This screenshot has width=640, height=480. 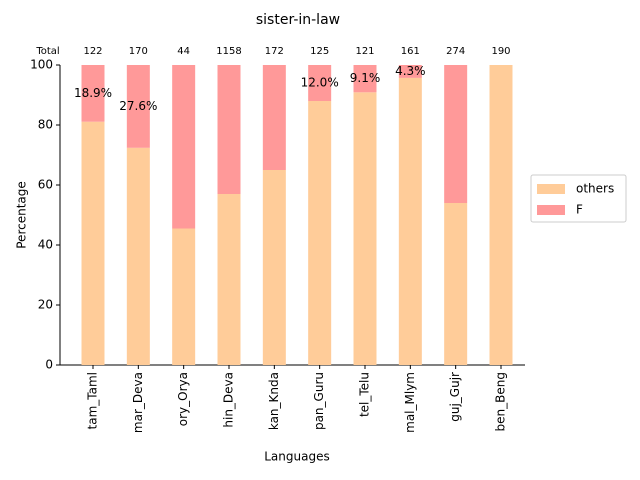 What do you see at coordinates (92, 51) in the screenshot?
I see `total-label: 122` at bounding box center [92, 51].